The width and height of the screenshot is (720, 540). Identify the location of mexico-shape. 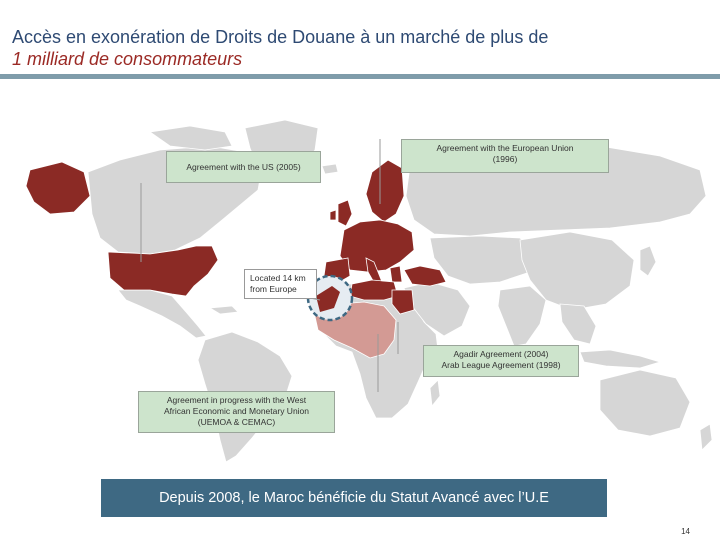
(162, 314).